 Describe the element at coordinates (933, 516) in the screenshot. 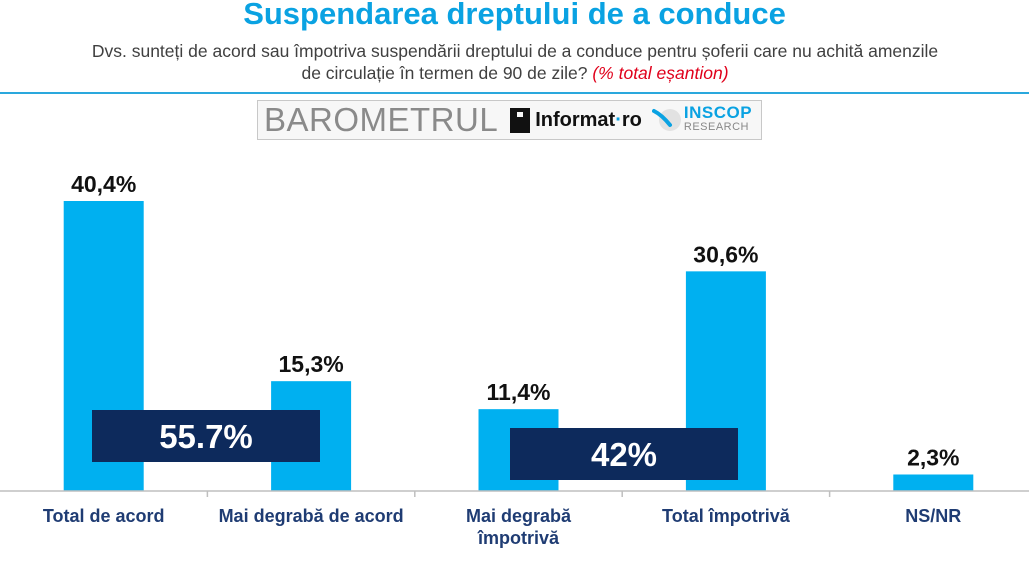

I see `category-label-4-0: NS/NR` at that location.